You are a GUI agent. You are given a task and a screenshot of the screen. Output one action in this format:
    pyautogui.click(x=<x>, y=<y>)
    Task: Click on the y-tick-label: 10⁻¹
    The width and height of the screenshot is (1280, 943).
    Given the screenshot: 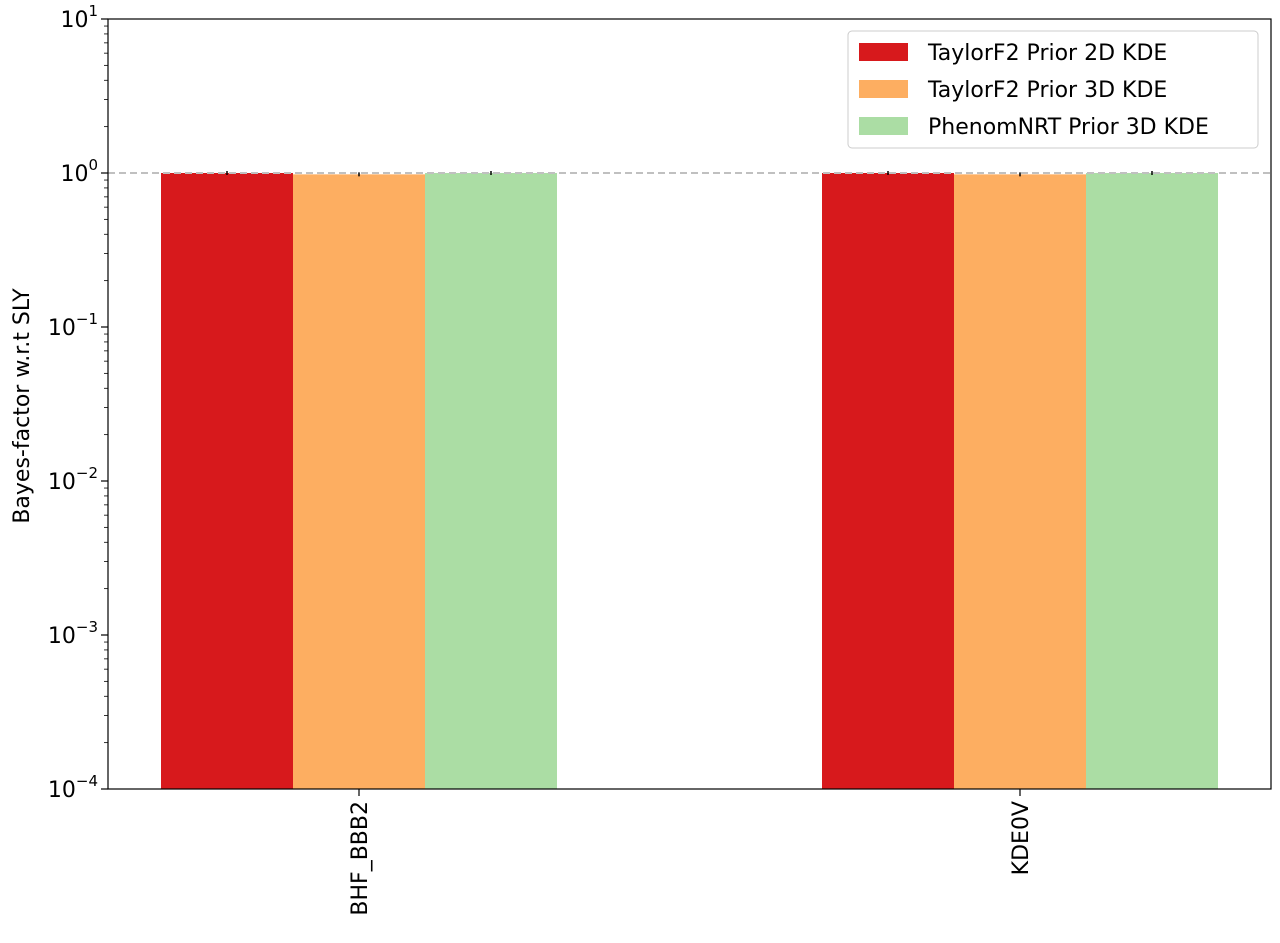 What is the action you would take?
    pyautogui.click(x=73, y=325)
    